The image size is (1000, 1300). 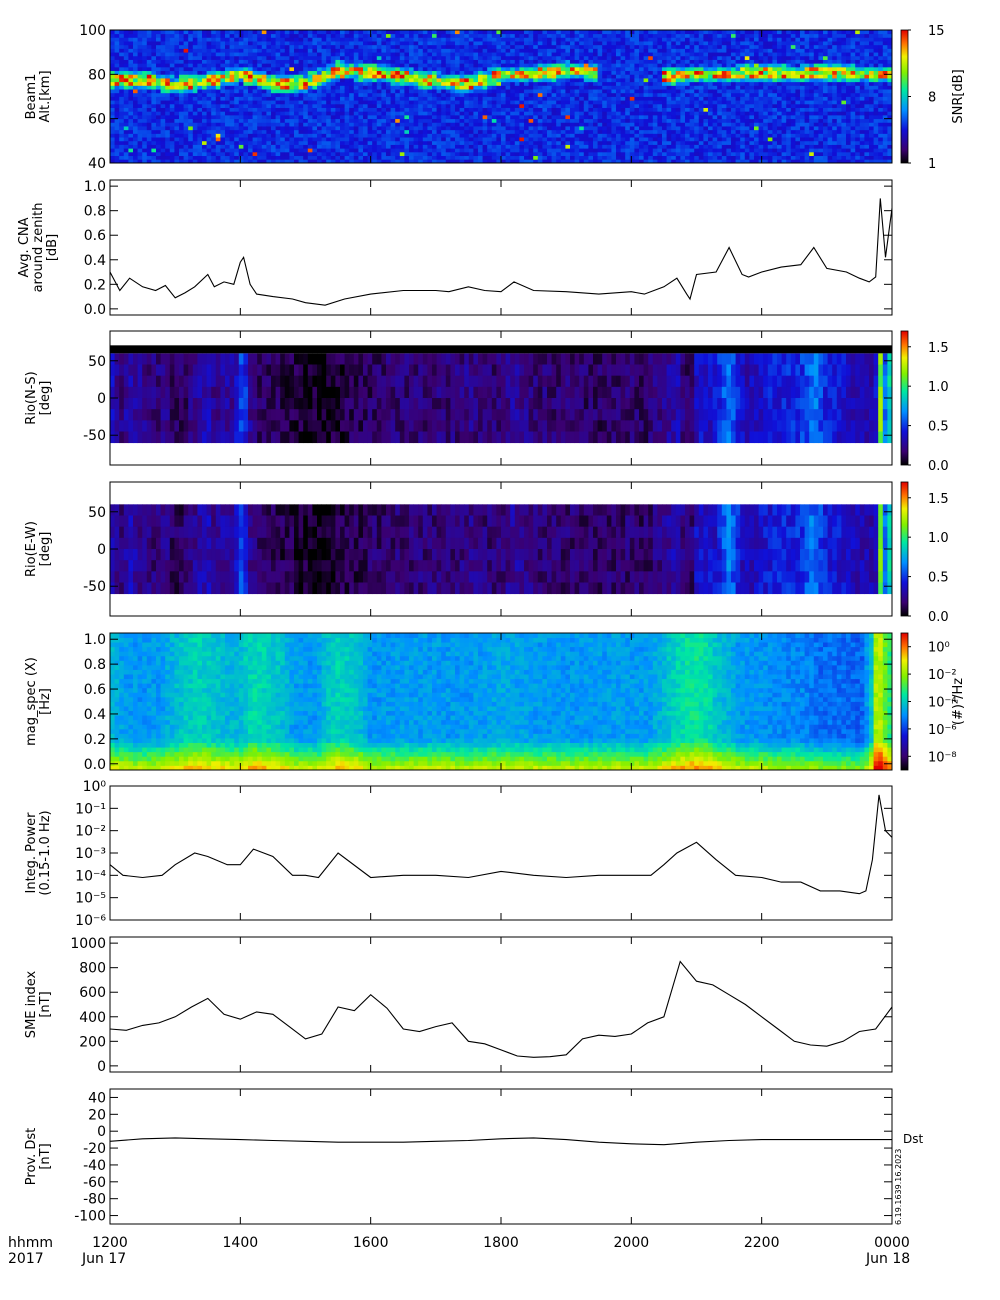 I want to click on panel-7: 0 200 400 600 800 1000 SME index [nT], so click(x=458, y=1005).